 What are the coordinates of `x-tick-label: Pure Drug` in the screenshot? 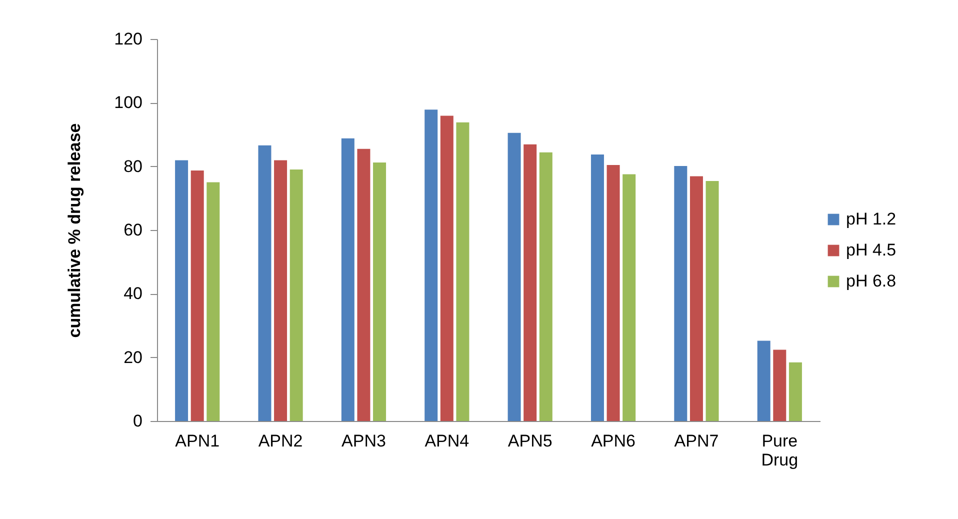 It's located at (779, 451).